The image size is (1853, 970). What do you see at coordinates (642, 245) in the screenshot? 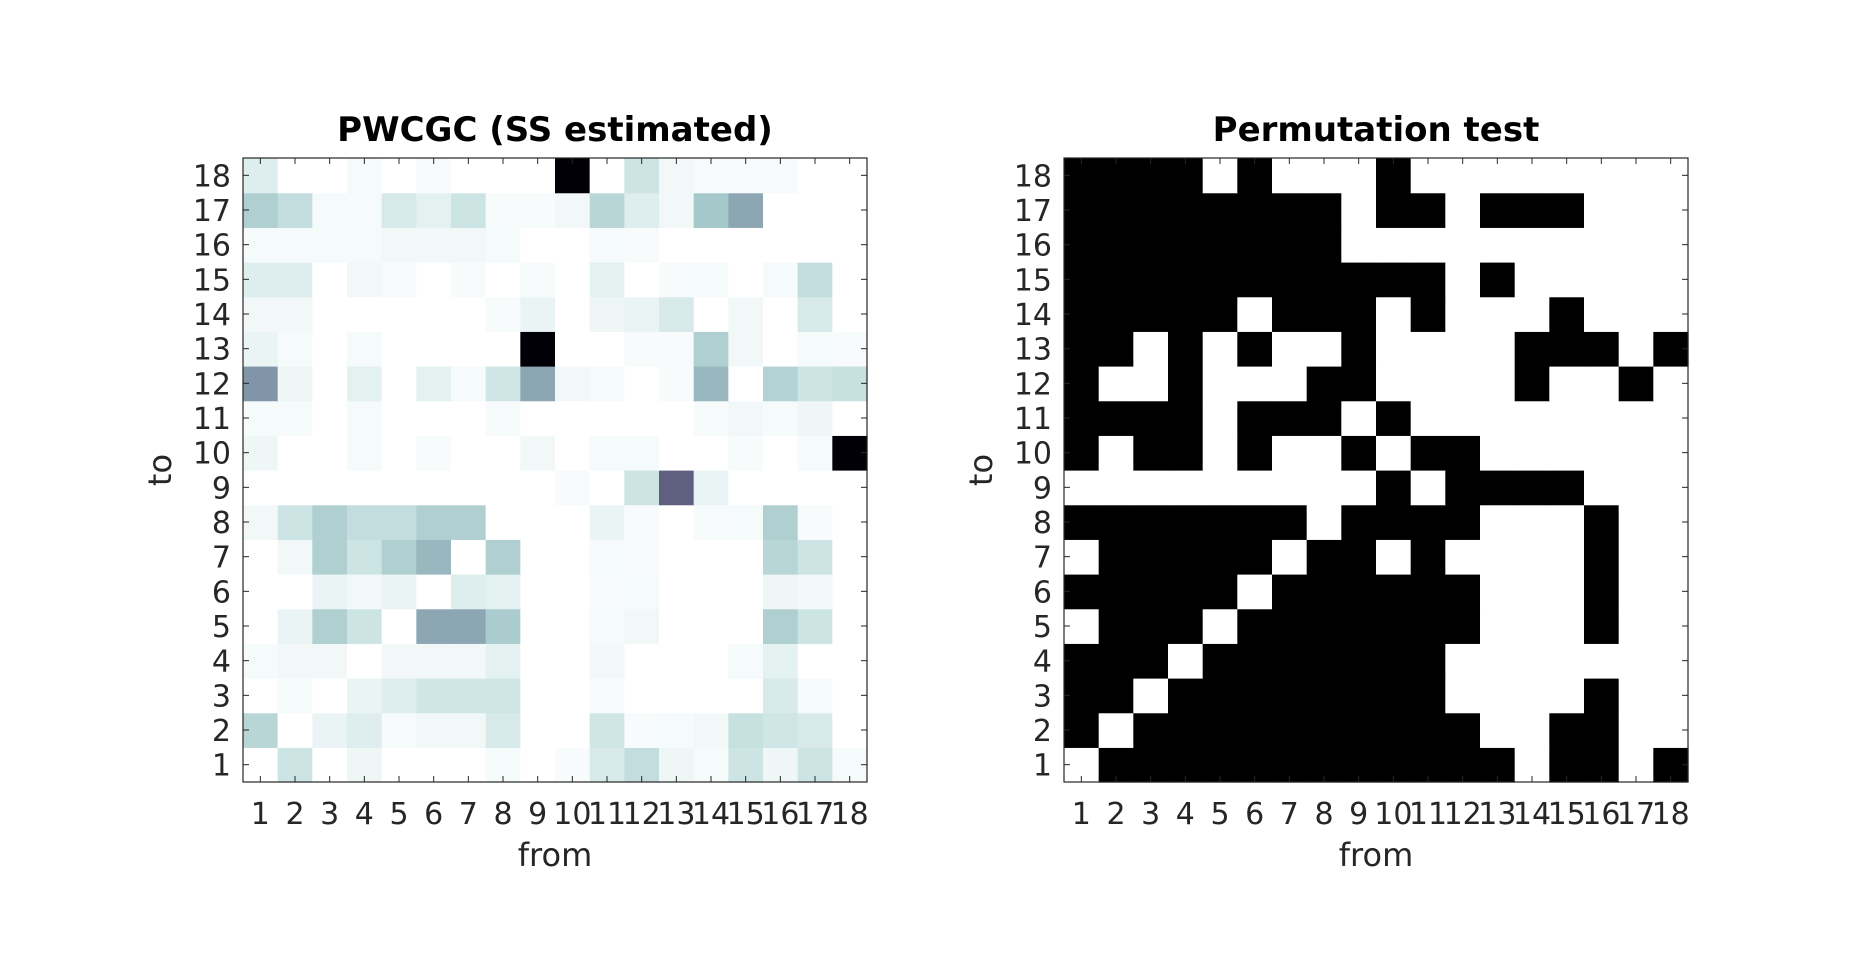
I see `heatmap-cell-to16-from12` at bounding box center [642, 245].